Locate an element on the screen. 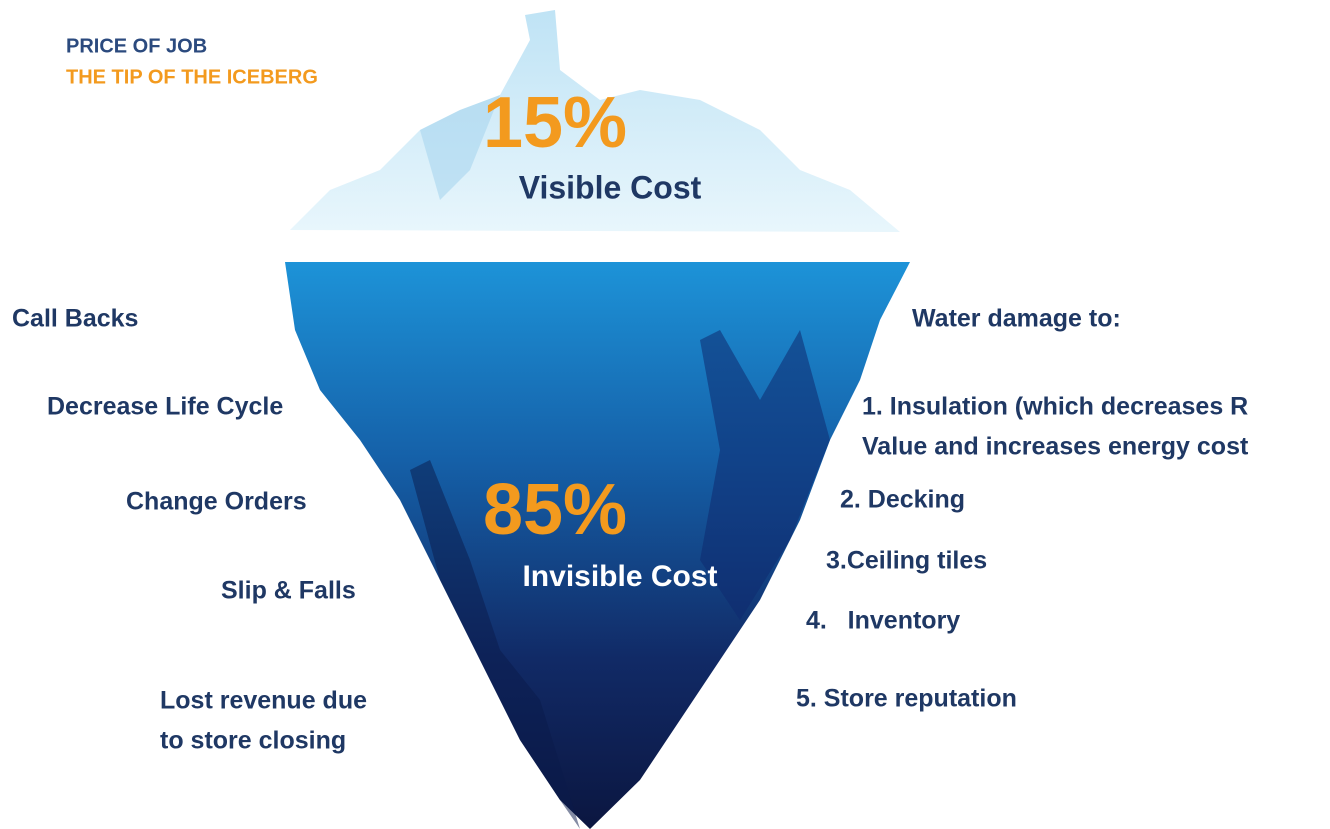  left-item: Lost revenue due is located at coordinates (263, 701).